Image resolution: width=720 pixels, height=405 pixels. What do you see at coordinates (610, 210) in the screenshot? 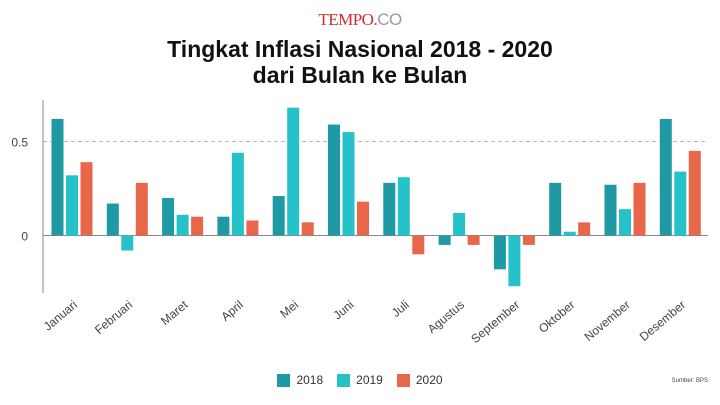
I see `bar-2018-november` at bounding box center [610, 210].